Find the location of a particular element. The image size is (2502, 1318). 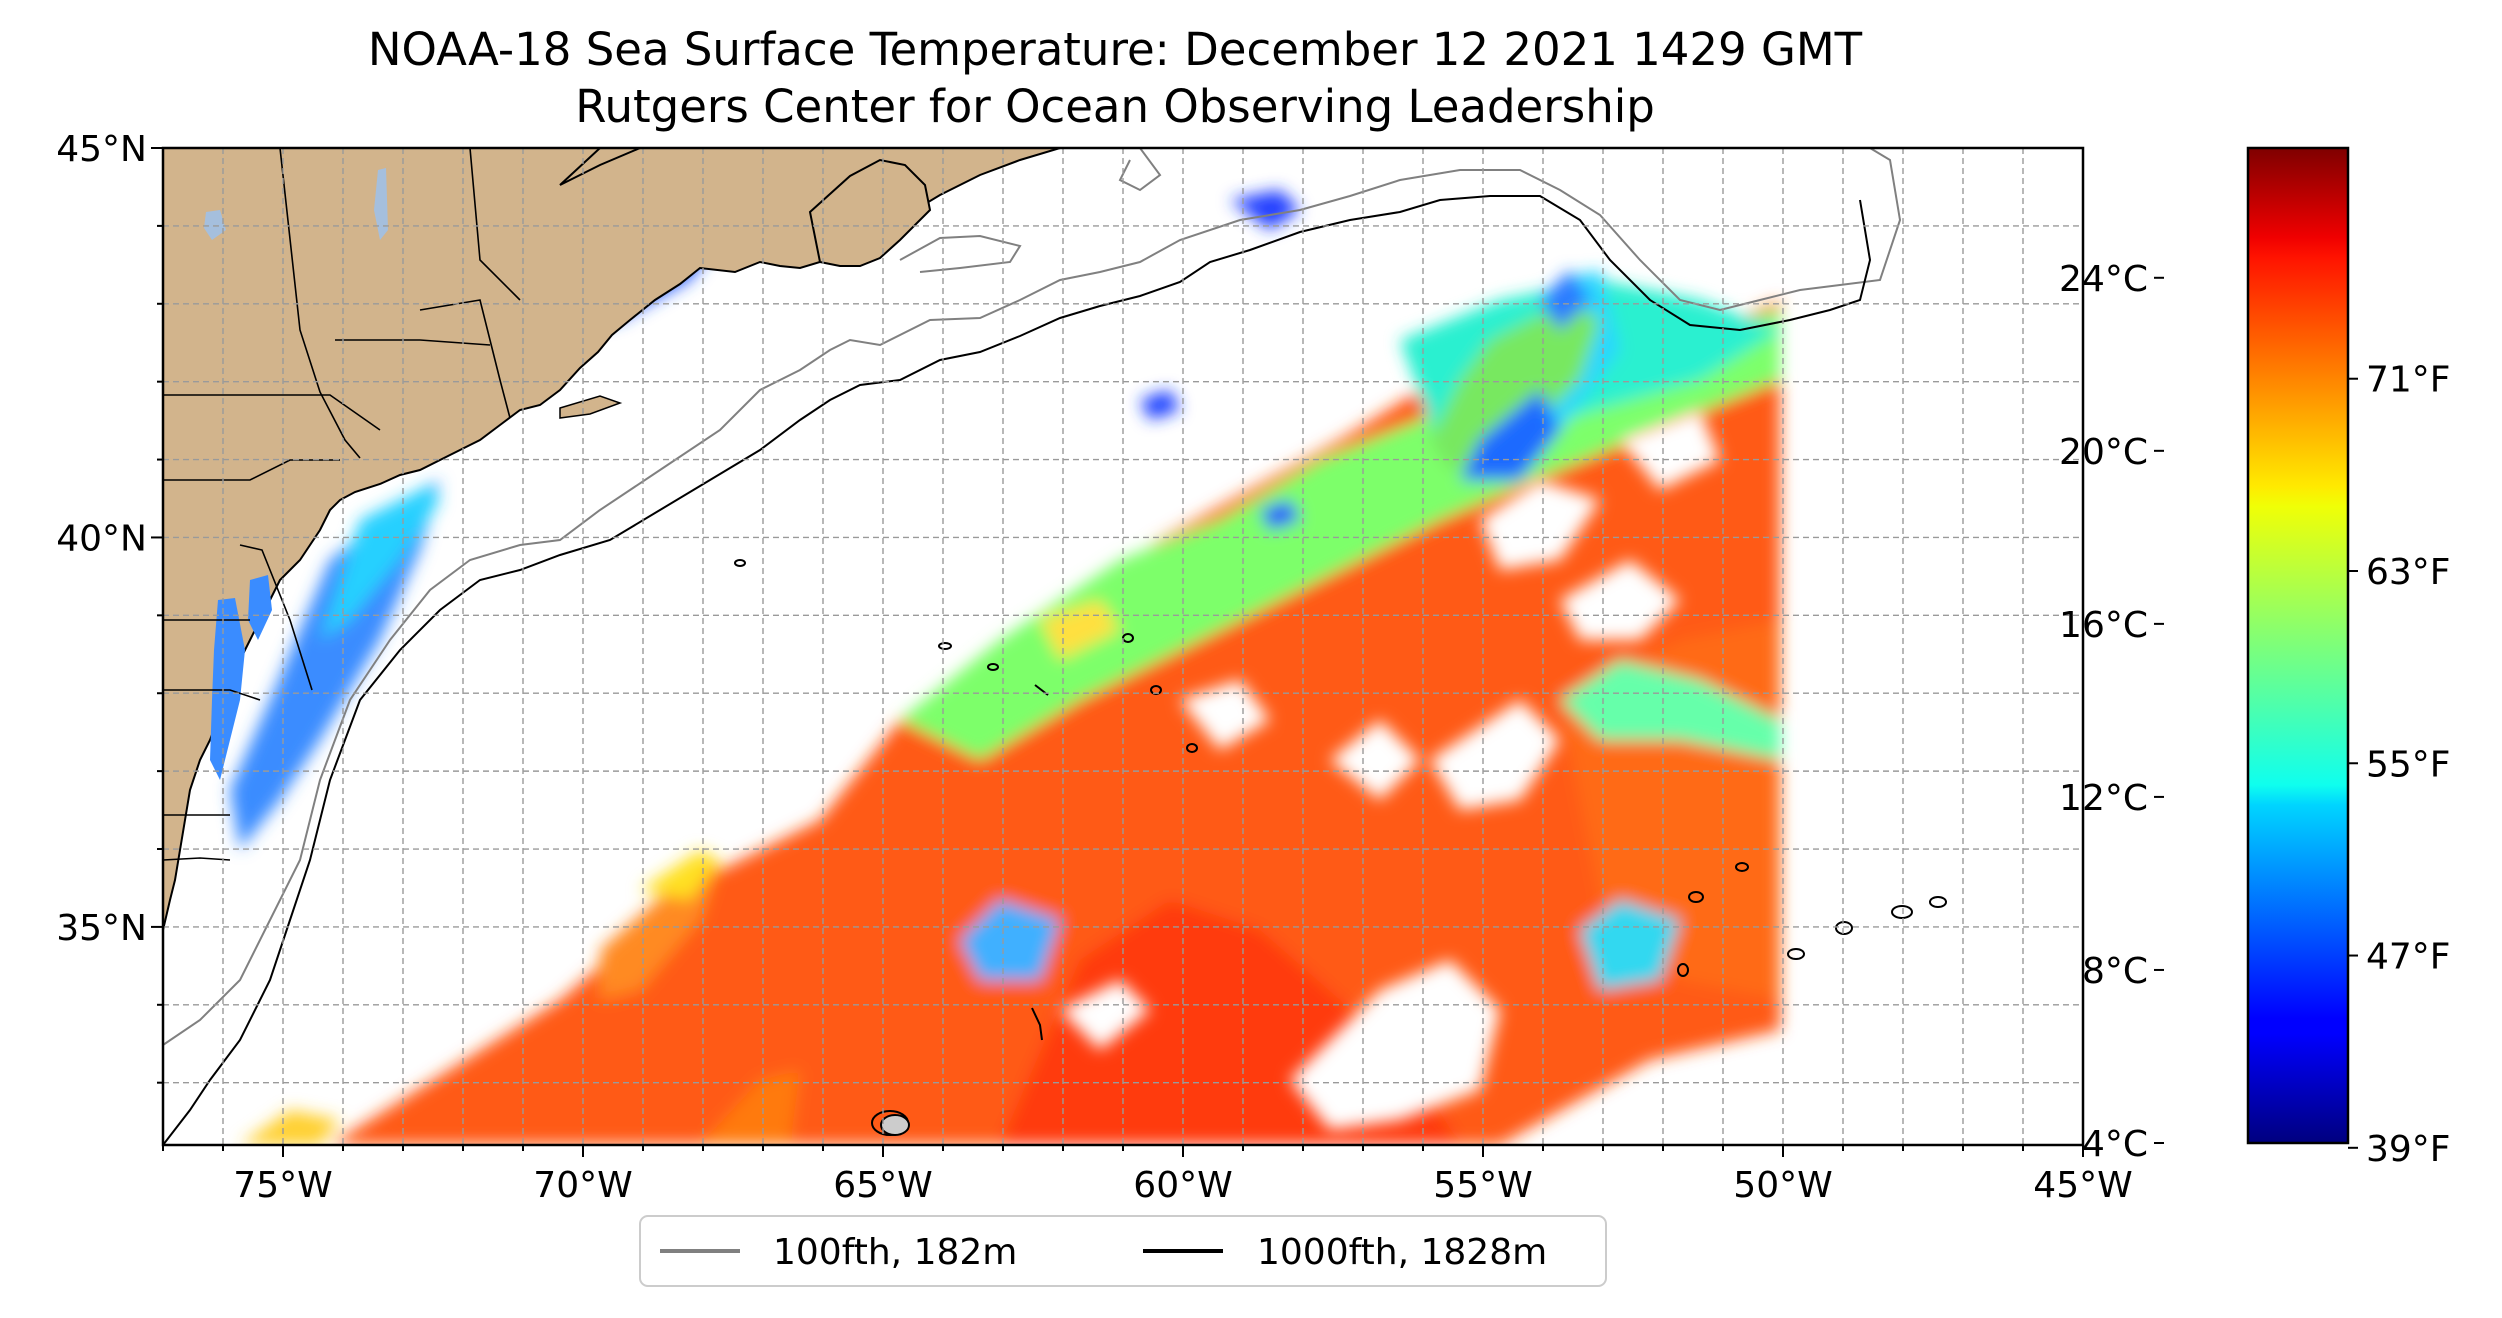

celsius-tick-12: 12°C is located at coordinates (2103, 798).